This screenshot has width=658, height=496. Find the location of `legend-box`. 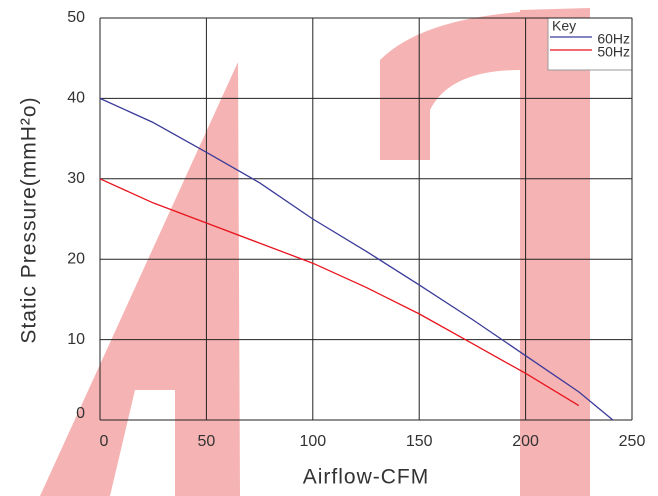

legend-box is located at coordinates (590, 44).